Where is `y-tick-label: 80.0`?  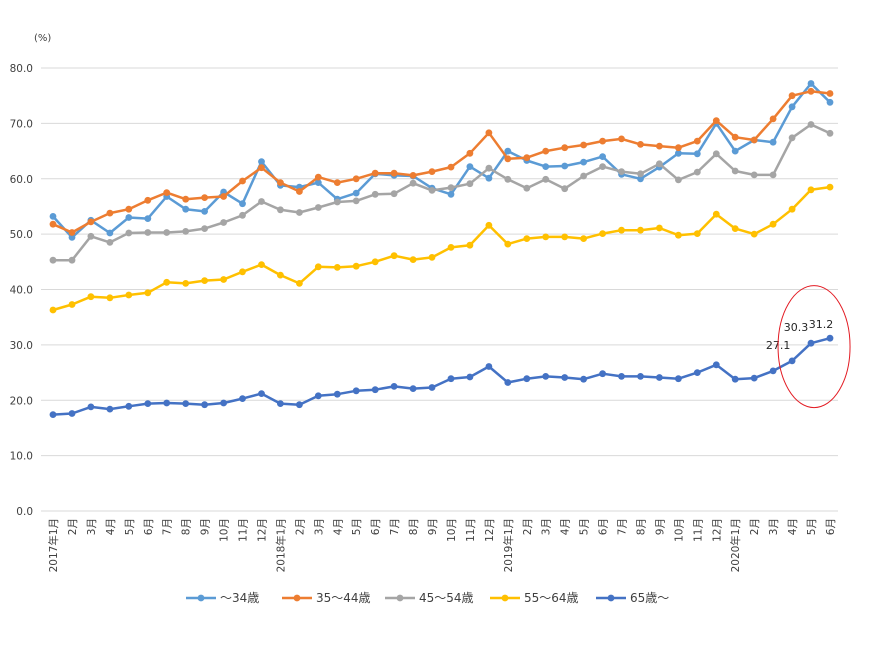 y-tick-label: 80.0 is located at coordinates (21, 69).